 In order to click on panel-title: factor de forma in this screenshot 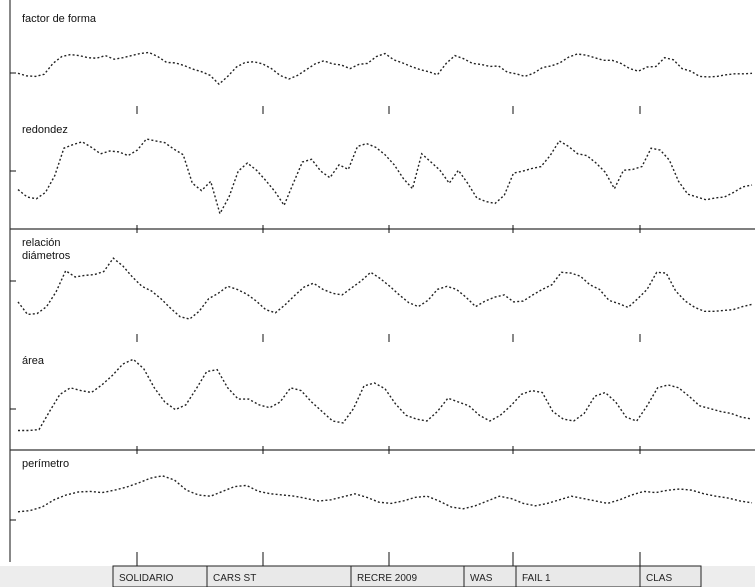, I will do `click(59, 19)`.